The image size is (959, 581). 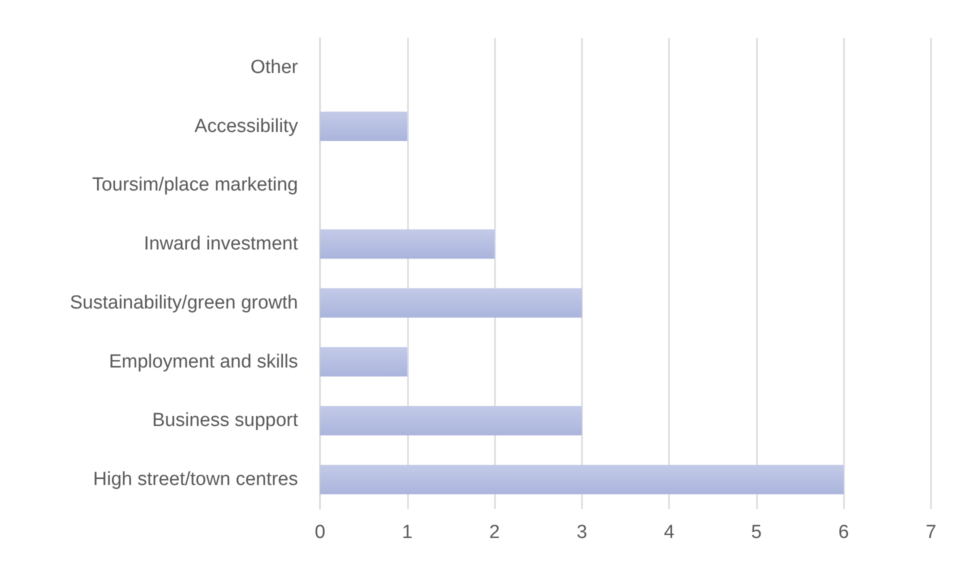 I want to click on x-tick-label: 6, so click(x=844, y=532).